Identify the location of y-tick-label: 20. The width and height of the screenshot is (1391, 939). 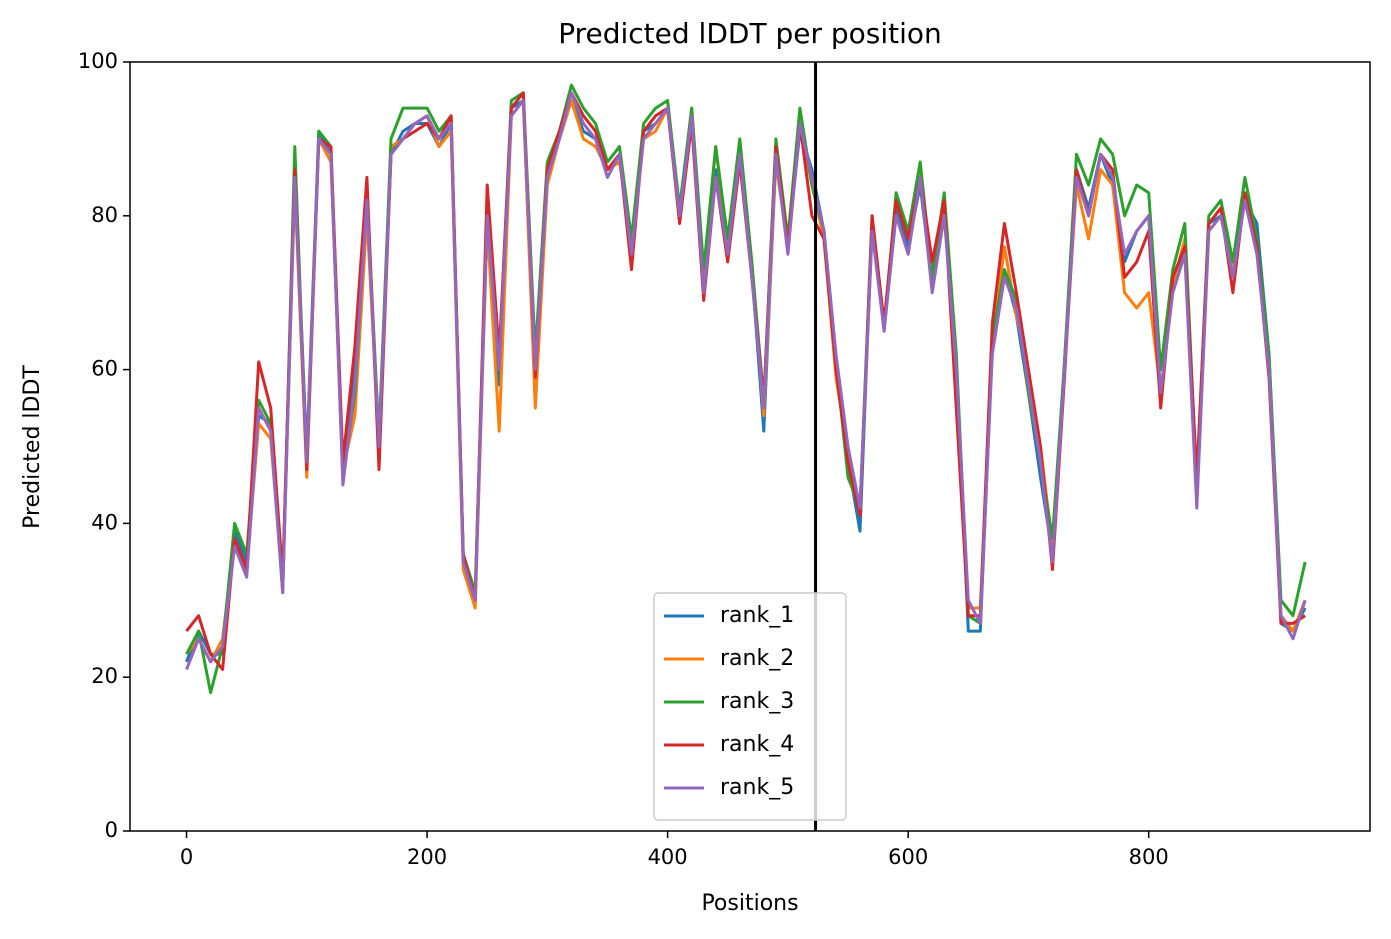
(104, 676).